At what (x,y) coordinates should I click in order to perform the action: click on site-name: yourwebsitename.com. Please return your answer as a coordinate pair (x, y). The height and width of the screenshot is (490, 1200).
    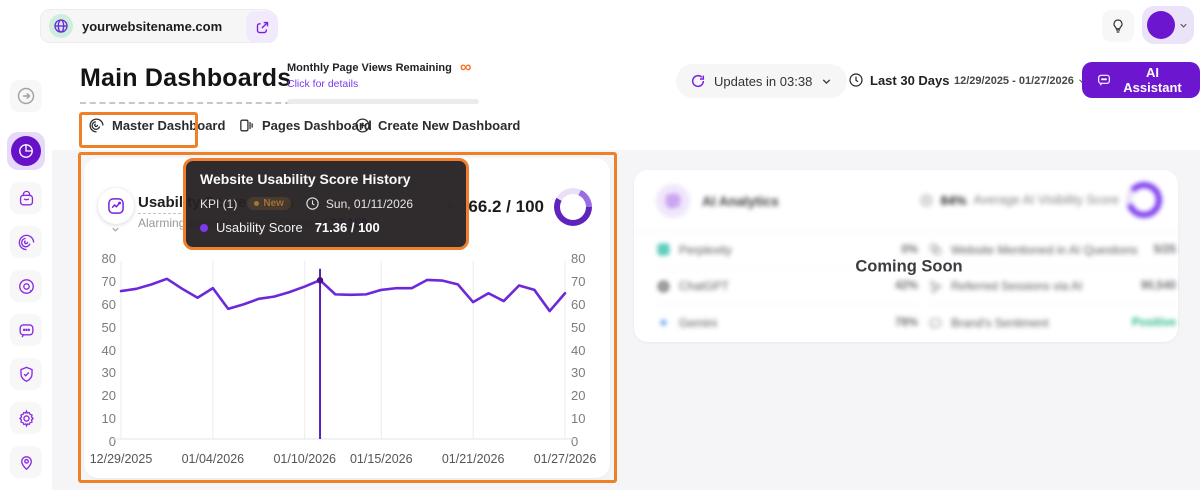
    Looking at the image, I should click on (152, 26).